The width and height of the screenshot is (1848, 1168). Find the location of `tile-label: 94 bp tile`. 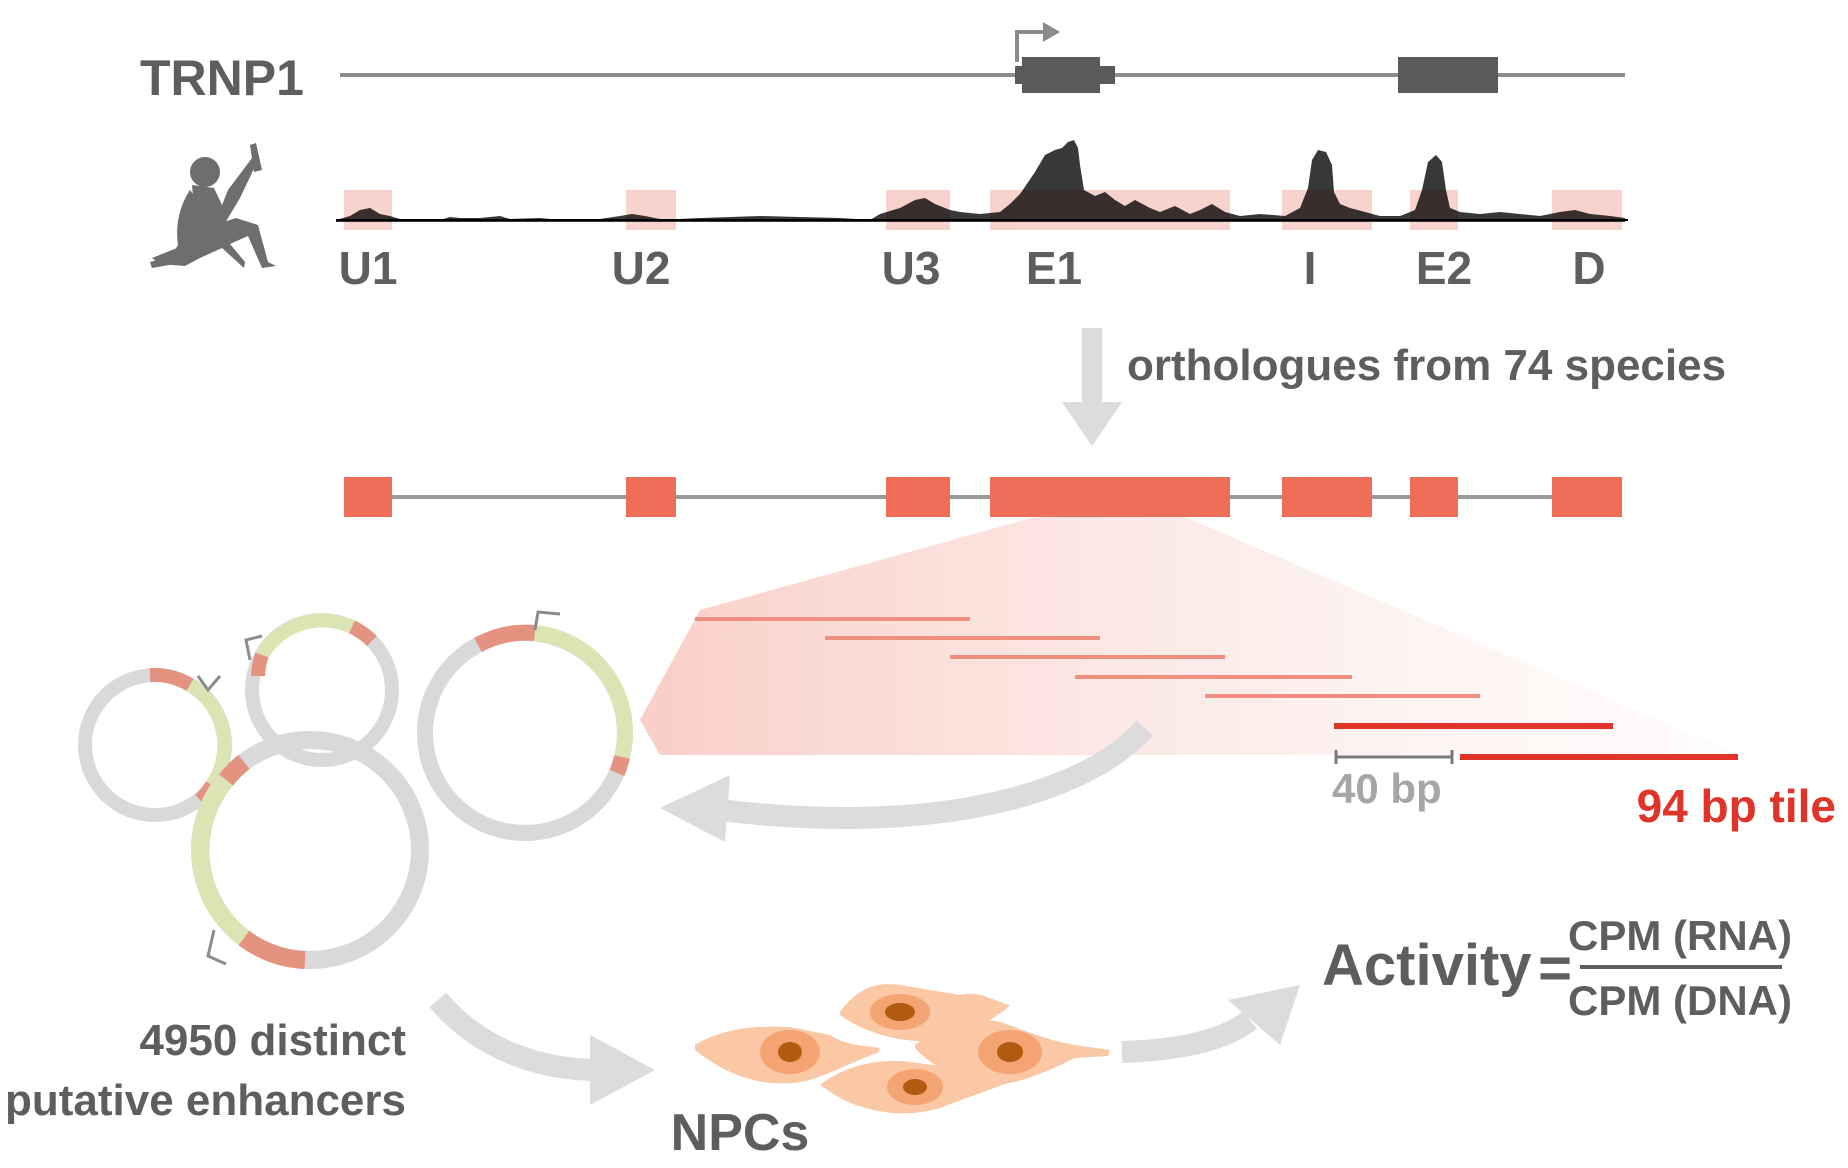

tile-label: 94 bp tile is located at coordinates (1736, 806).